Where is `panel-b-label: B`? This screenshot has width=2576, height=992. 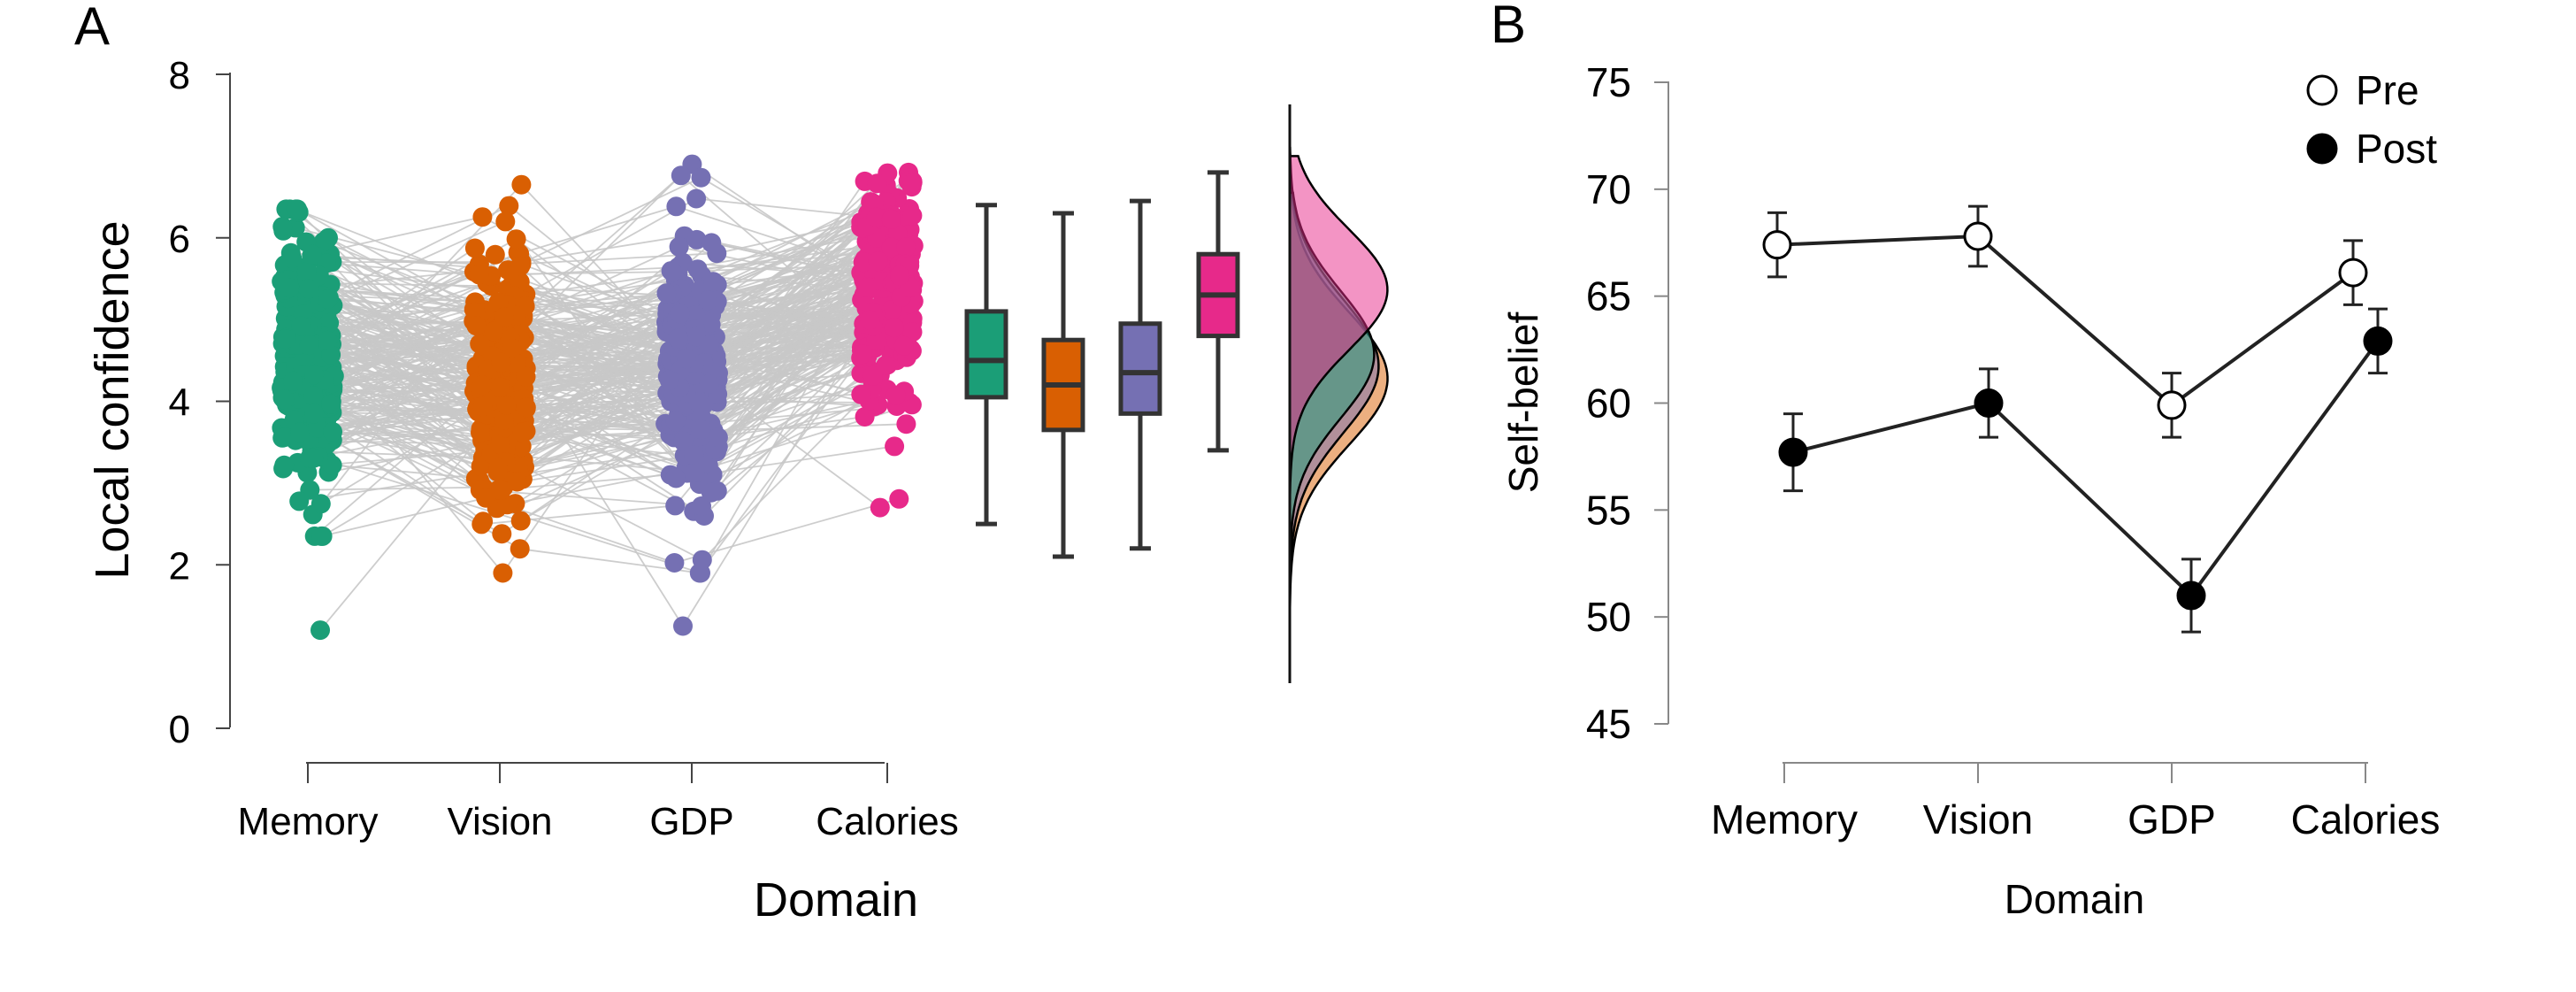 panel-b-label: B is located at coordinates (1508, 27).